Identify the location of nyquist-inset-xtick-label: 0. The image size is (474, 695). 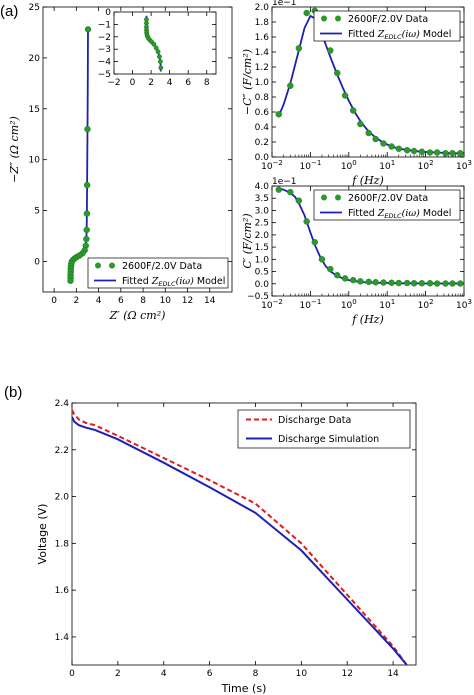
(133, 83).